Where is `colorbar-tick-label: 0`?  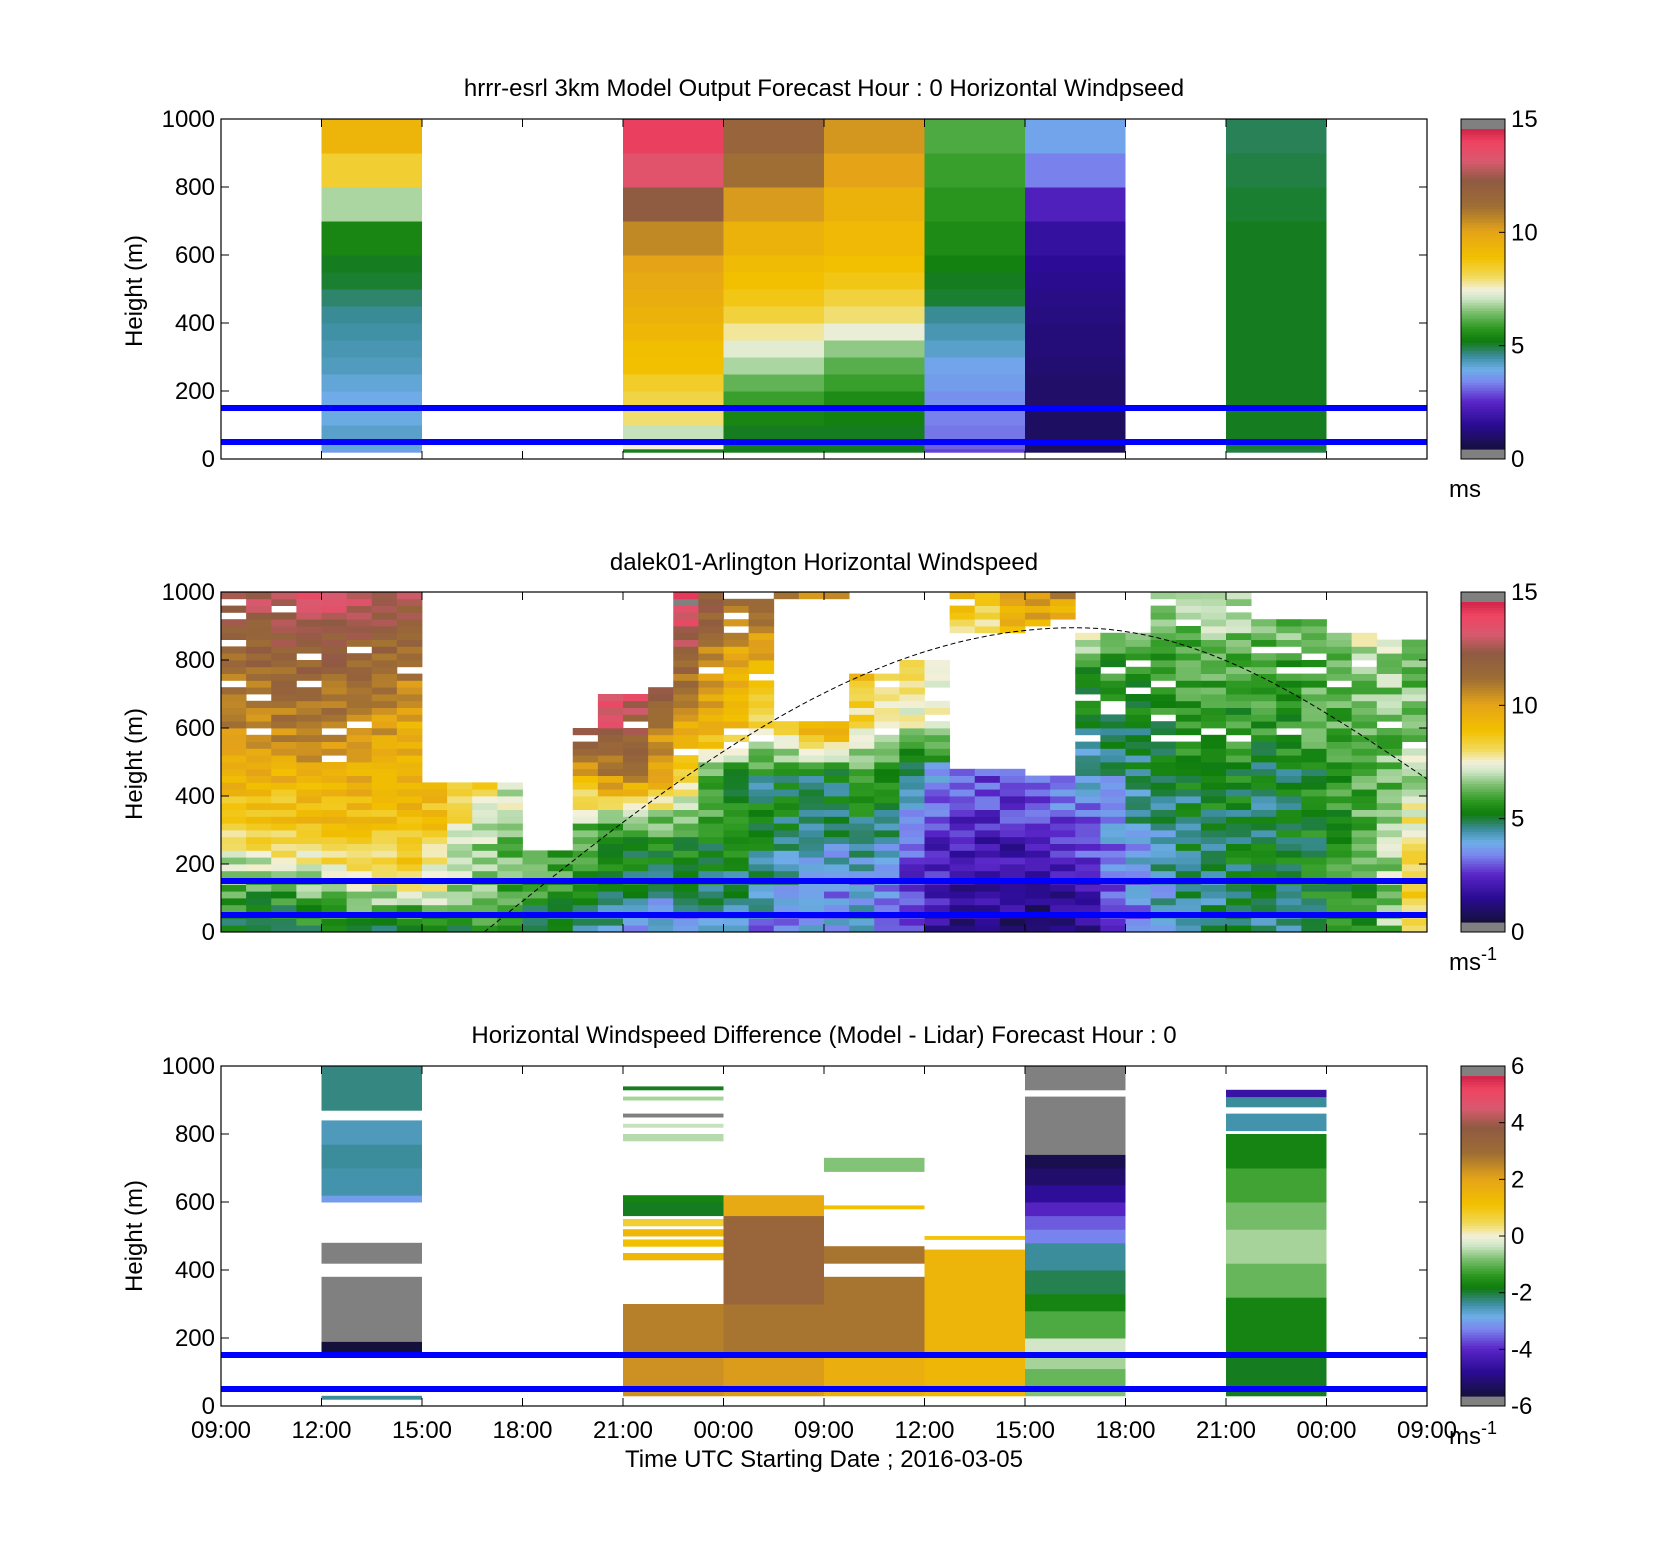
colorbar-tick-label: 0 is located at coordinates (1517, 1236).